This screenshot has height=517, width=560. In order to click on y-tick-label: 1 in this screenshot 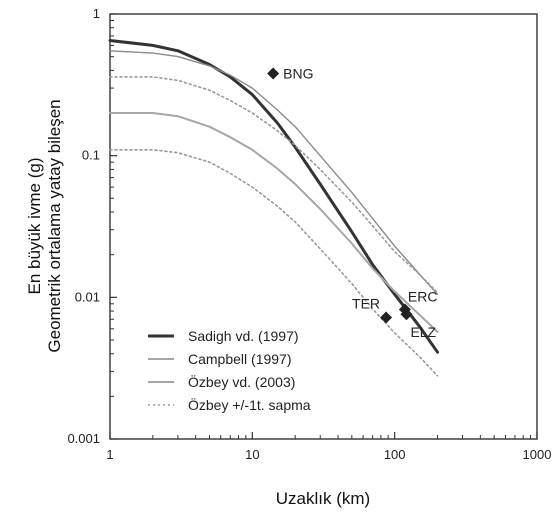, I will do `click(96, 13)`.